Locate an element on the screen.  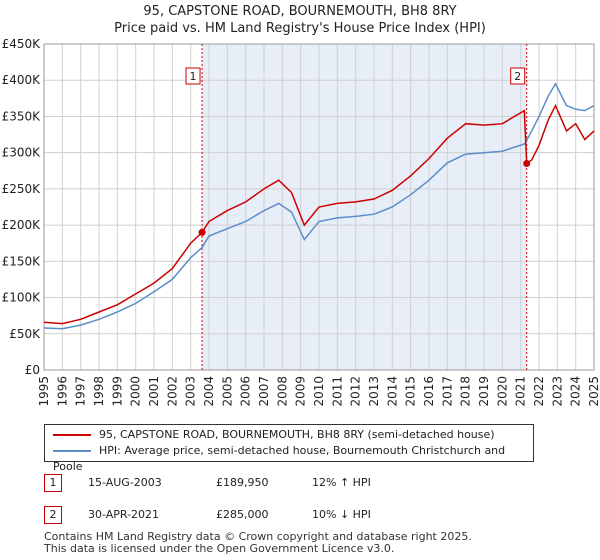
y-tick-label: £350K is located at coordinates (22, 116).